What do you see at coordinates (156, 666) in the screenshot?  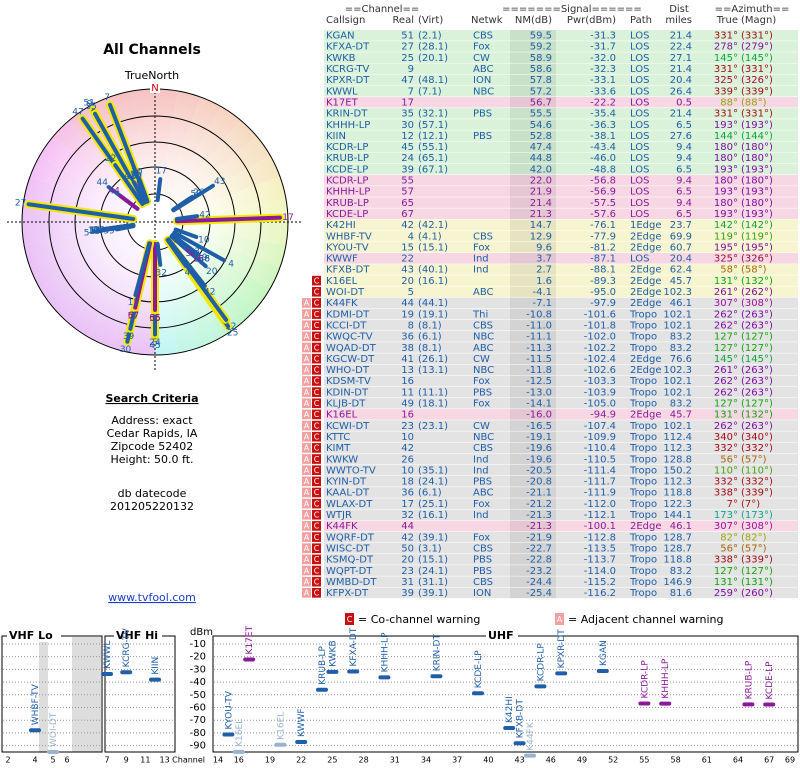 I see `station-label: KIIN` at bounding box center [156, 666].